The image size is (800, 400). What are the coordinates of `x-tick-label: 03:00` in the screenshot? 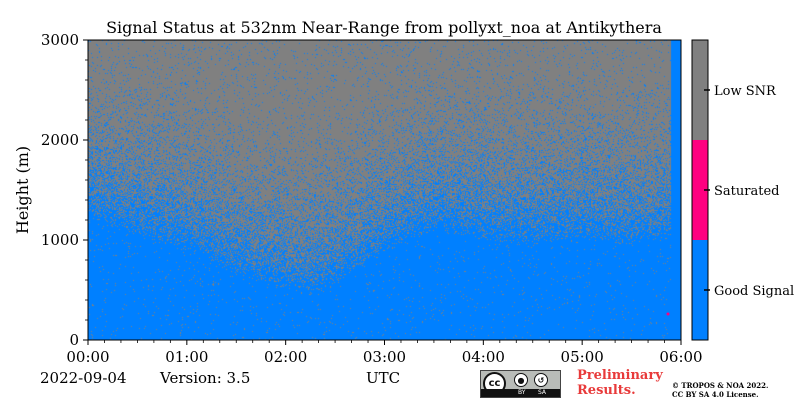 It's located at (384, 357).